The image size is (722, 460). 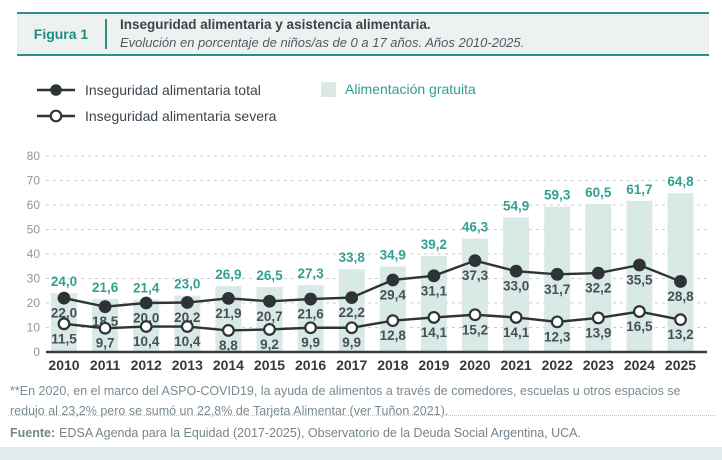 I want to click on bar-value-label: 21,4, so click(x=146, y=288).